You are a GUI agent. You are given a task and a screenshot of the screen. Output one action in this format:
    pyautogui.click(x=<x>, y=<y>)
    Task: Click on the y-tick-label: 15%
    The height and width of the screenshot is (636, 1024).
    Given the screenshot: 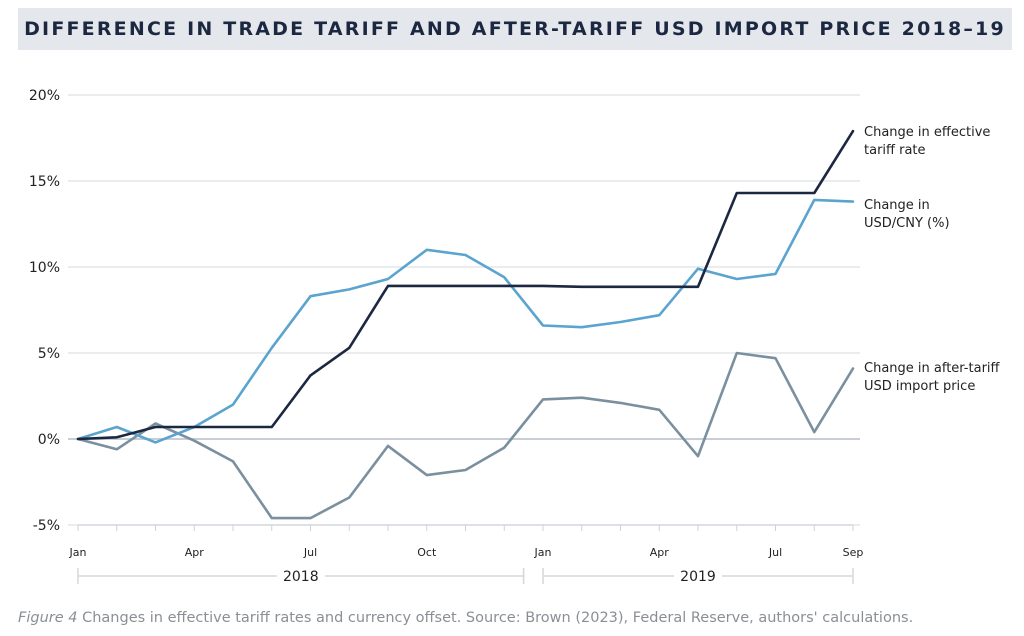 What is the action you would take?
    pyautogui.click(x=44, y=182)
    